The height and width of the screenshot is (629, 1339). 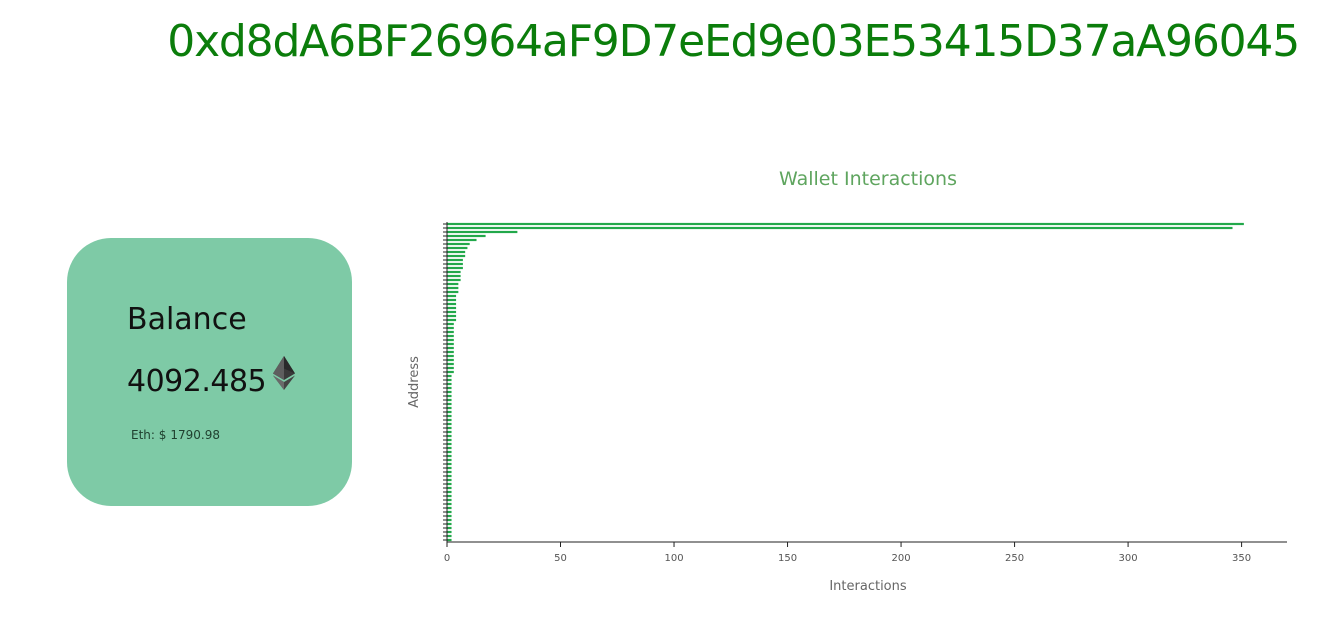 What do you see at coordinates (195, 435) in the screenshot?
I see `eth-price-value: 1790.98` at bounding box center [195, 435].